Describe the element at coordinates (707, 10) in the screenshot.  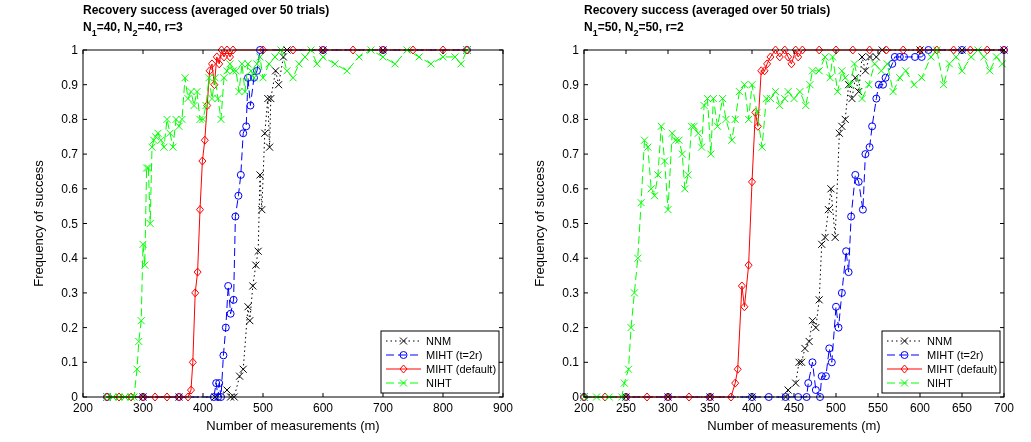
I see `chart-title: Recovery success (averaged over 50 trials)` at that location.